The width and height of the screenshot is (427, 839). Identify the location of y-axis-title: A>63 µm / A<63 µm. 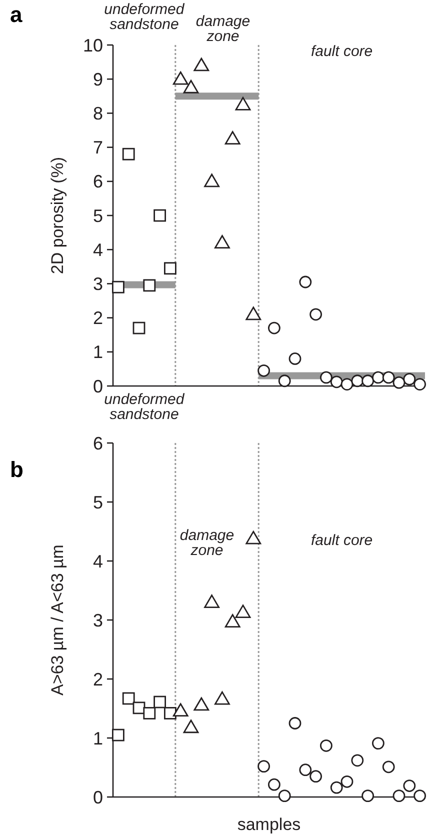
(57, 620).